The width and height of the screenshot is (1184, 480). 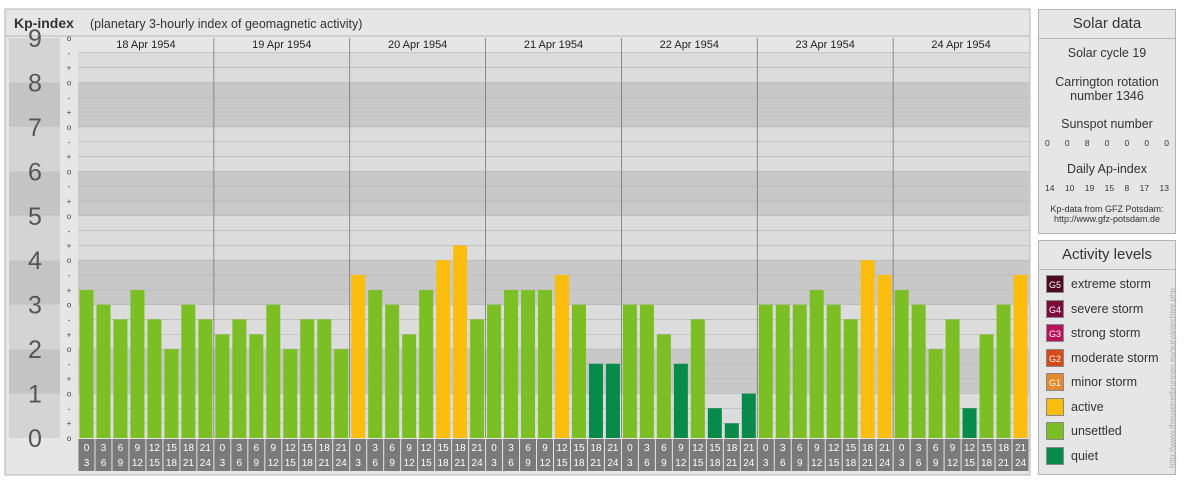 What do you see at coordinates (35, 350) in the screenshot?
I see `y-tick-label: 2` at bounding box center [35, 350].